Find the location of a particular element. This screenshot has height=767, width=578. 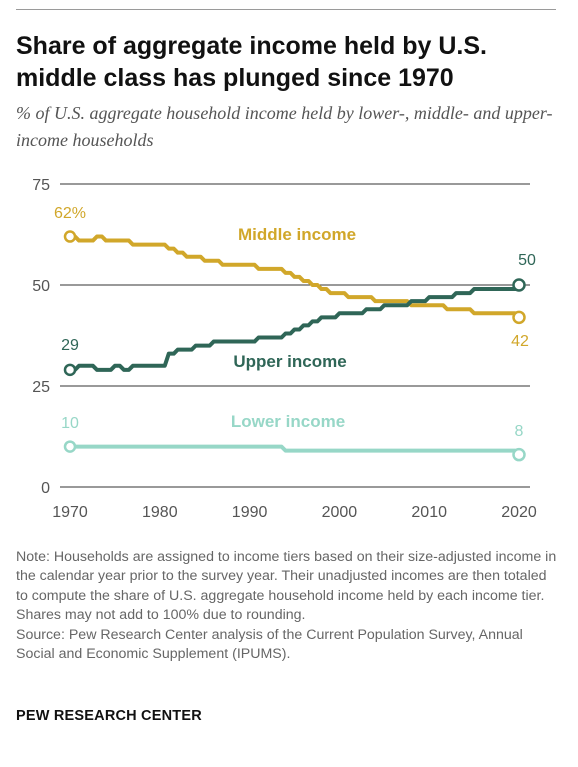

upper-income-start-value-label: 29 is located at coordinates (70, 345).